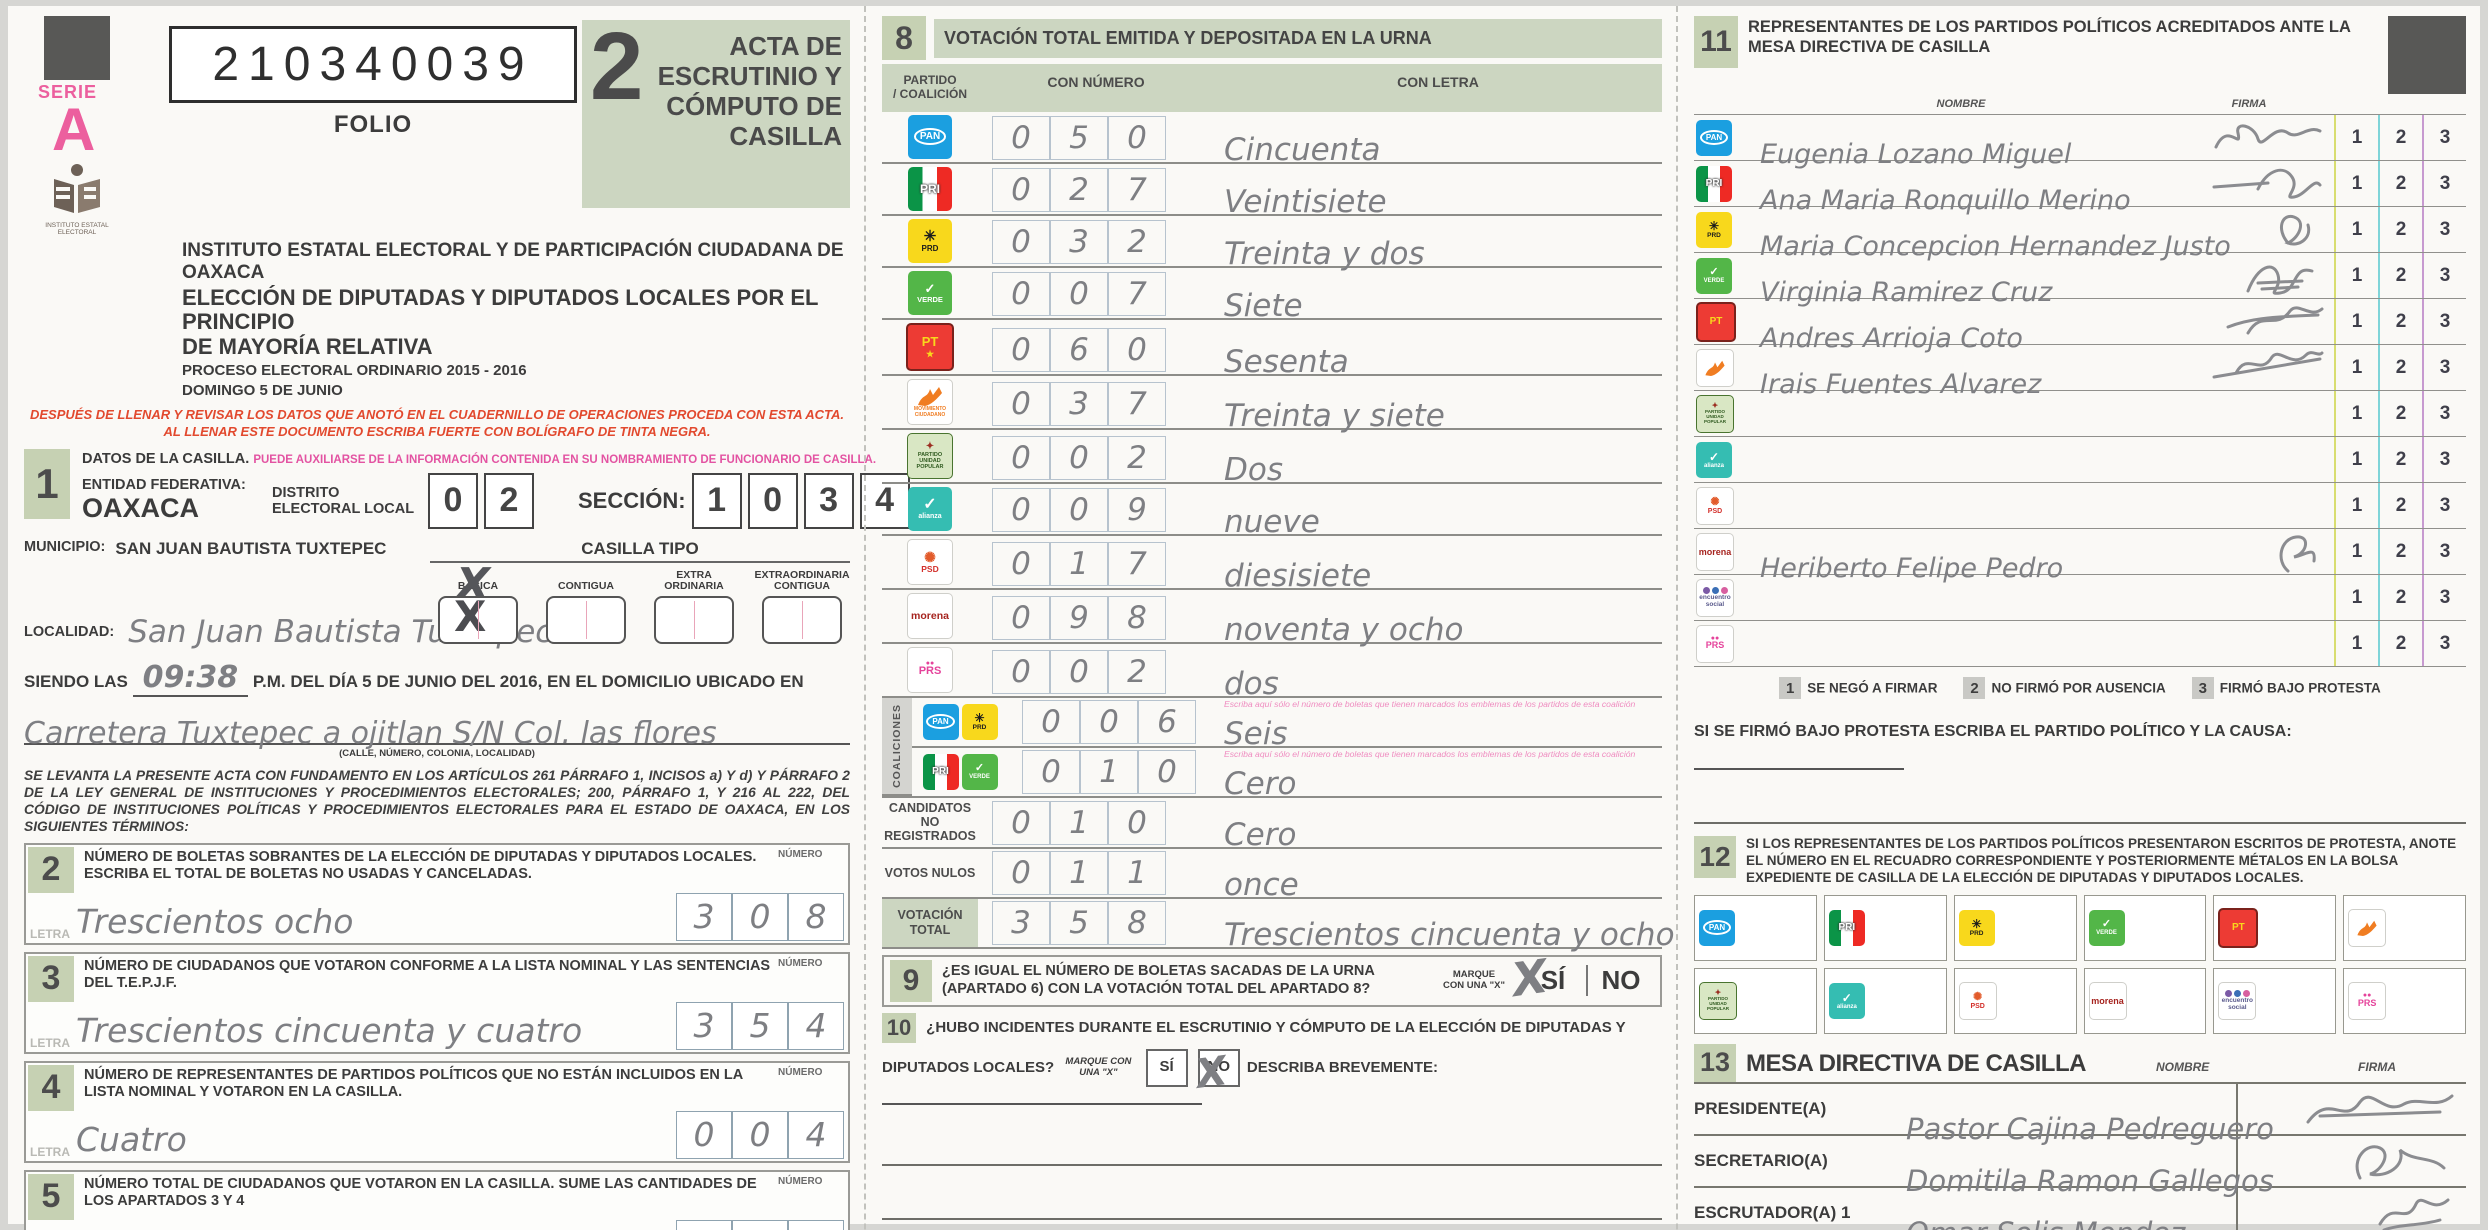 The height and width of the screenshot is (1230, 2488). What do you see at coordinates (1334, 415) in the screenshot?
I see `mc-votes-letter-field: Treinta y siete` at bounding box center [1334, 415].